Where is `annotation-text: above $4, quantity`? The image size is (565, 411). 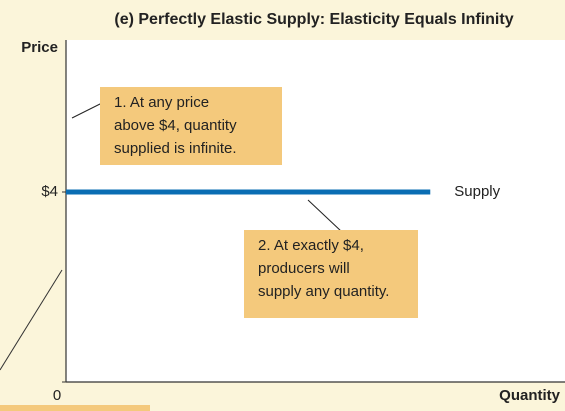
annotation-text: above $4, quantity is located at coordinates (175, 125).